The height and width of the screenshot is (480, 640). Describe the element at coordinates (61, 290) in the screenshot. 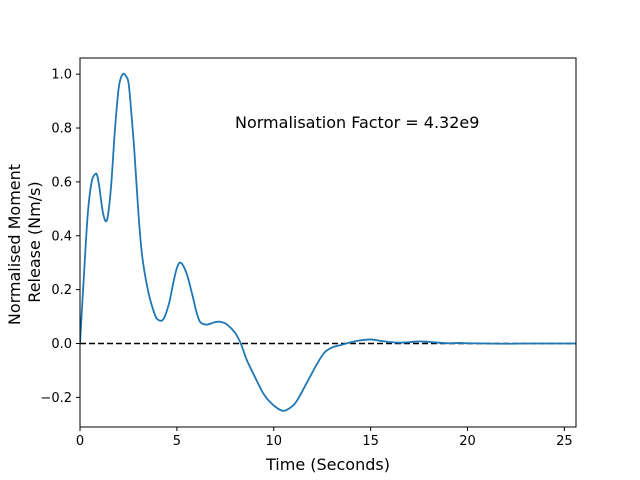

I see `y-tick-label: 0.2` at that location.